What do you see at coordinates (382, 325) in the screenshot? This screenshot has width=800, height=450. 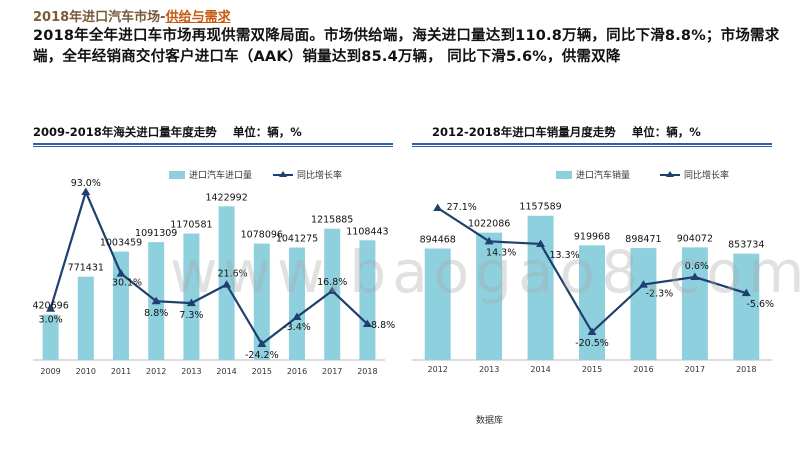 I see `growth-value-label-2018: -8.8%` at bounding box center [382, 325].